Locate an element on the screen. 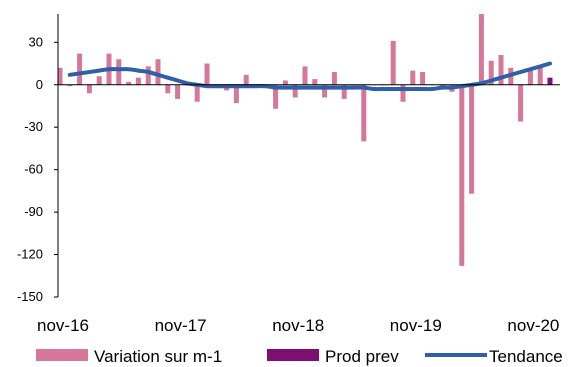  y-tick-label: -150 is located at coordinates (30, 296).